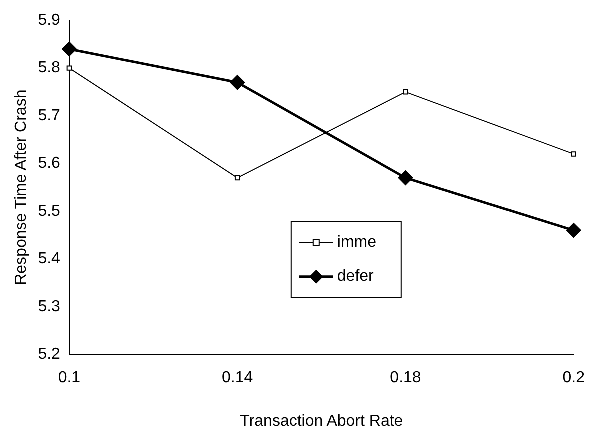 The width and height of the screenshot is (601, 443). I want to click on y-tick-label: 5.6, so click(49, 163).